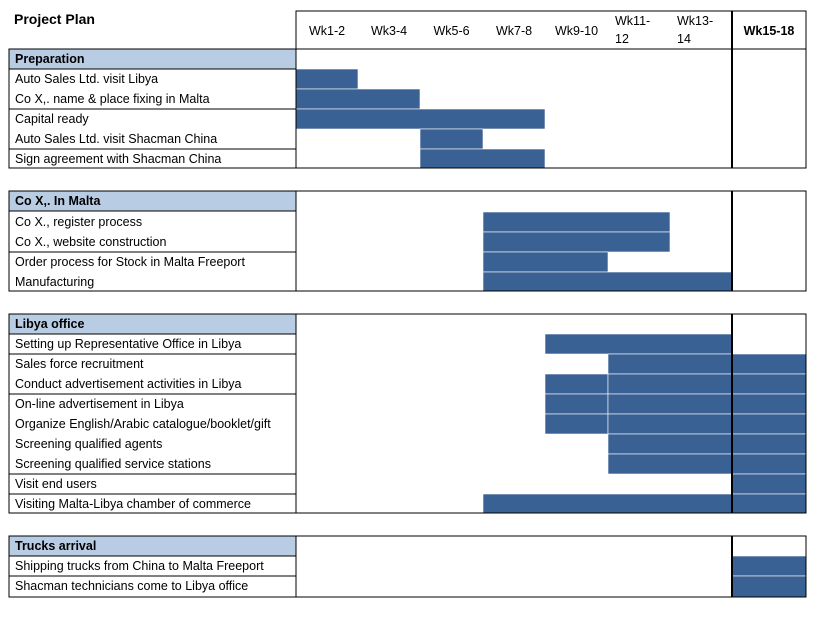 This screenshot has width=821, height=617. Describe the element at coordinates (451, 31) in the screenshot. I see `column-label-2: Wk5-6` at that location.